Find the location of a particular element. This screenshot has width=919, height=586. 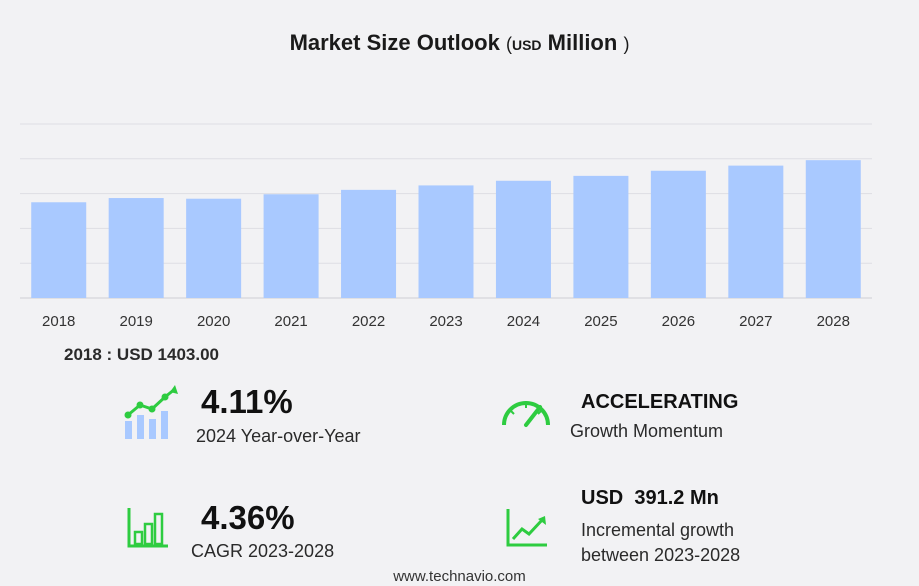

bar-2018 is located at coordinates (59, 250).